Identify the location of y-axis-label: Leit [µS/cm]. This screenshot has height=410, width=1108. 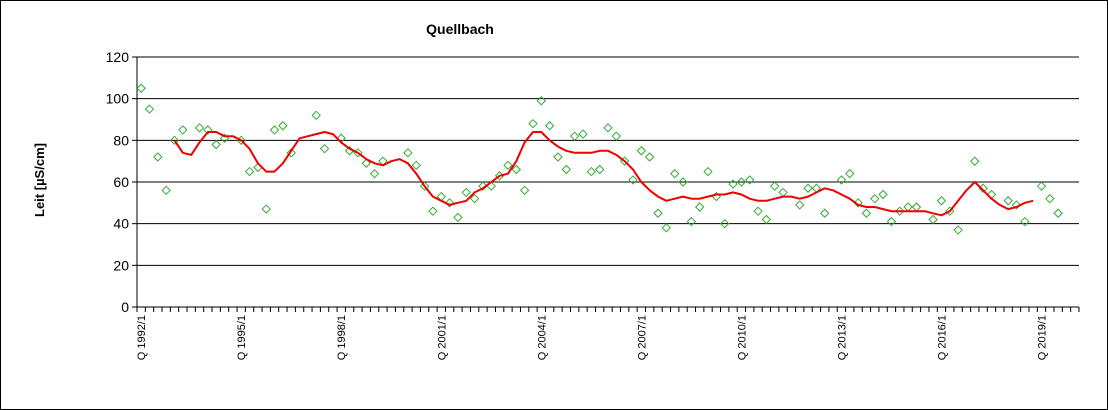
(39, 180).